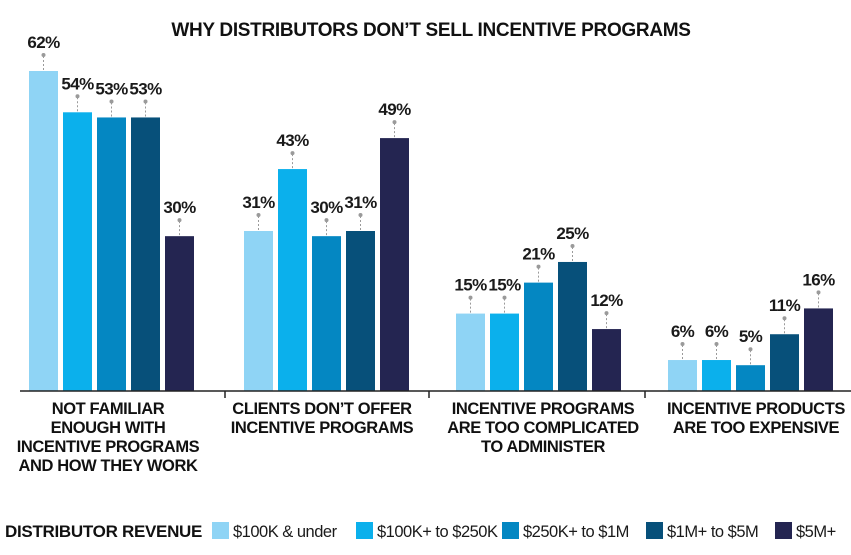 This screenshot has width=851, height=555. Describe the element at coordinates (111, 254) in the screenshot. I see `bar-250k-to-1m-cat1` at that location.